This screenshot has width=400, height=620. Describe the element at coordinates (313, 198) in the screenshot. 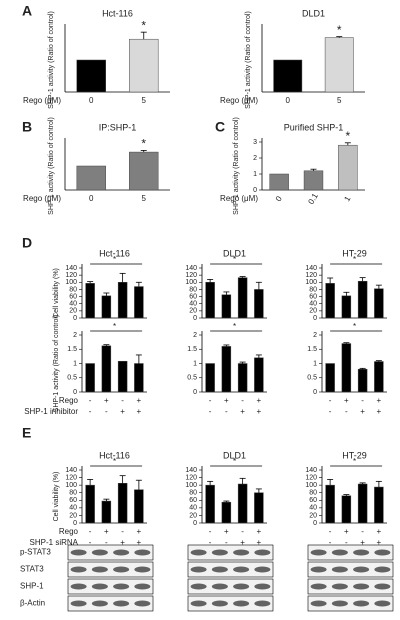

I see `x-tick-label: 0.1` at that location.